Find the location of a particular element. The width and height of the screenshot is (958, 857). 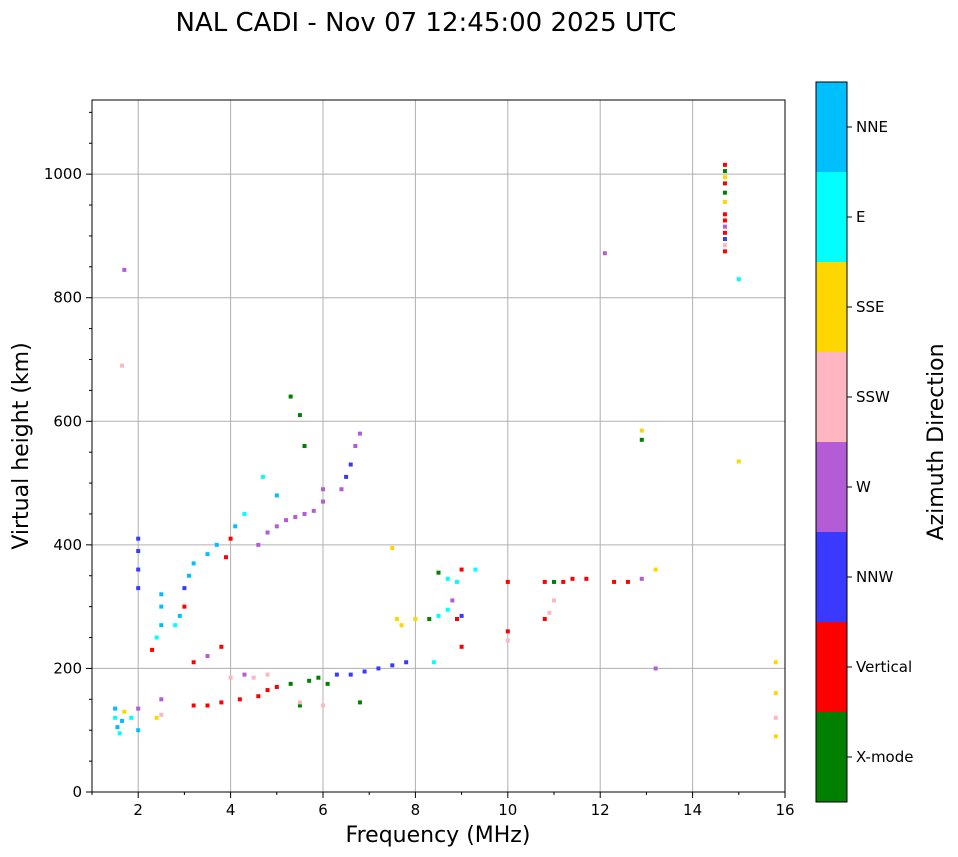

y-tick-label: 600 is located at coordinates (67, 421).